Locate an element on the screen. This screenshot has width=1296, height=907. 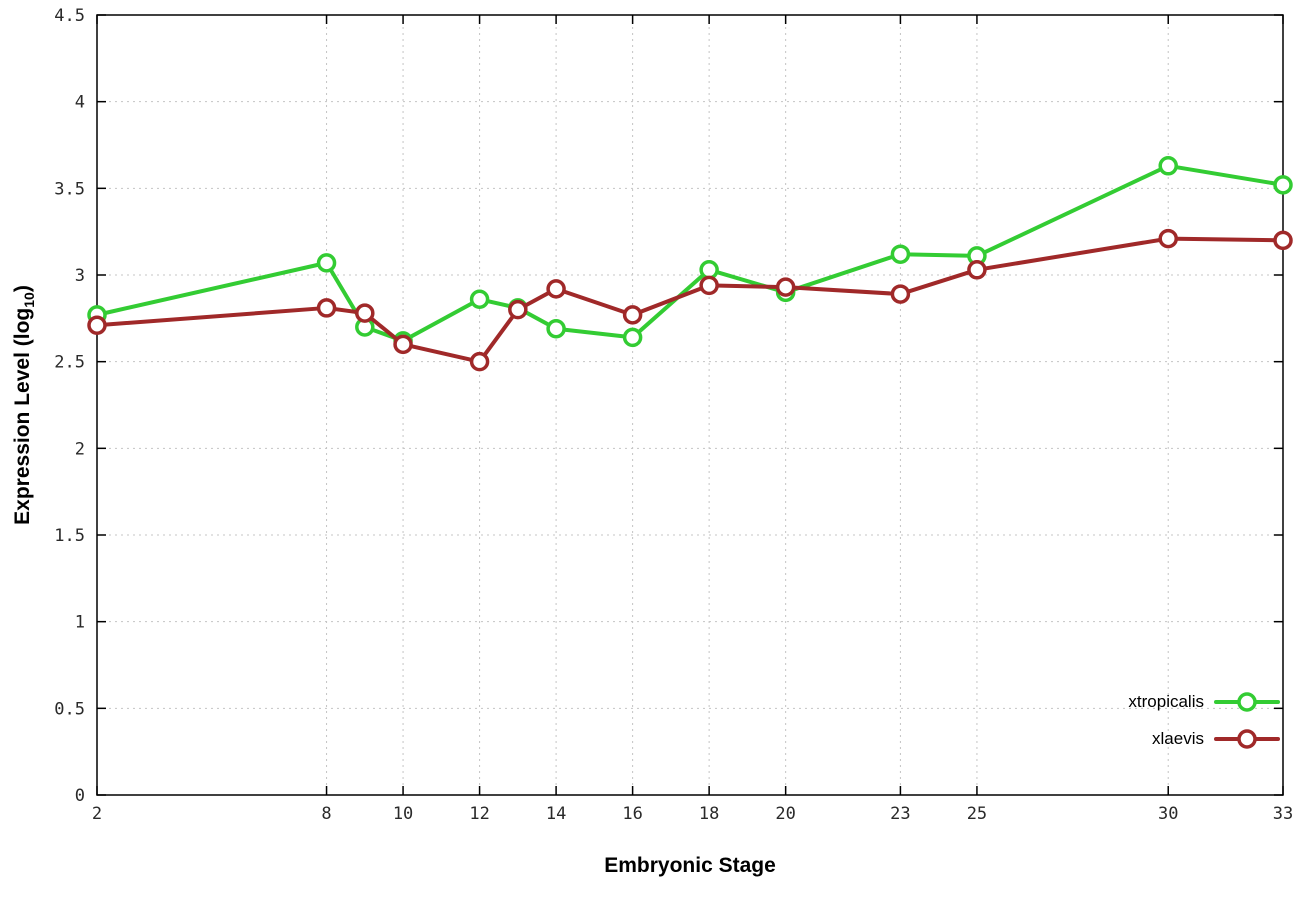
y-axis-label-subscript: 10 is located at coordinates (29, 300).